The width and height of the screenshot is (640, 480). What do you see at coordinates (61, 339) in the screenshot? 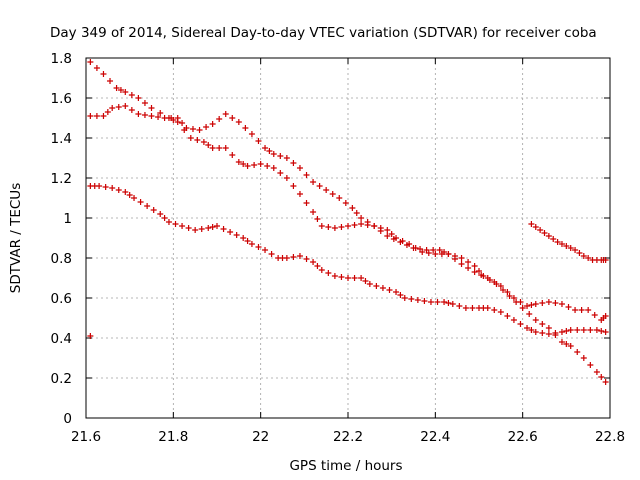
I see `y-tick-label: 0.4` at bounding box center [61, 339].